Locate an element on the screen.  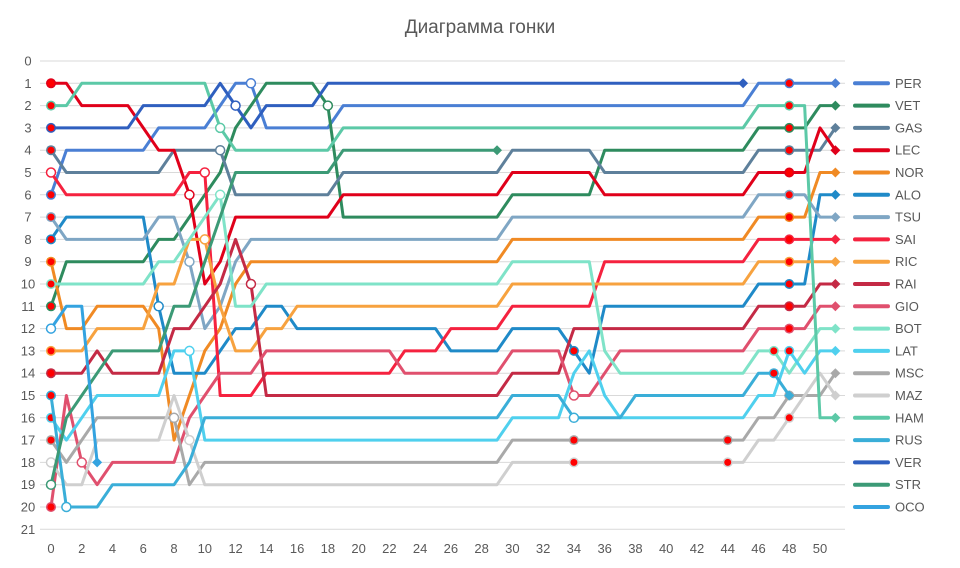
x-tick-label: 42 is located at coordinates (697, 548).